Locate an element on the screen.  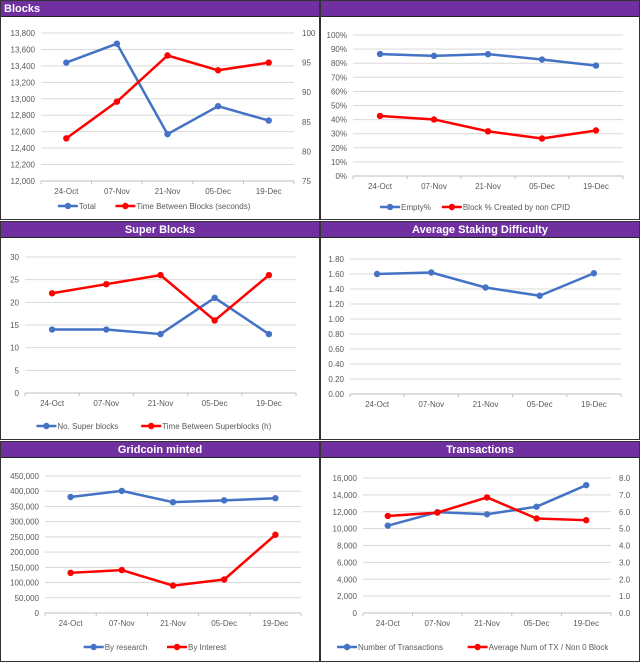
legend-label: By Interest is located at coordinates (207, 647).